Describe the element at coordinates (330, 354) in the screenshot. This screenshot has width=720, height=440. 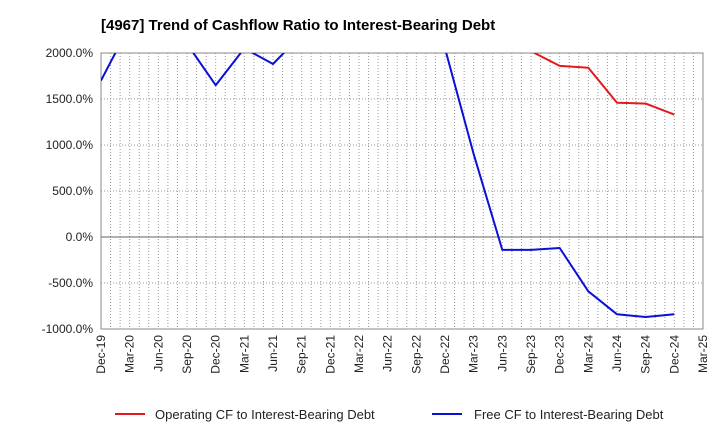
I see `x-tick-label: Dec-21` at that location.